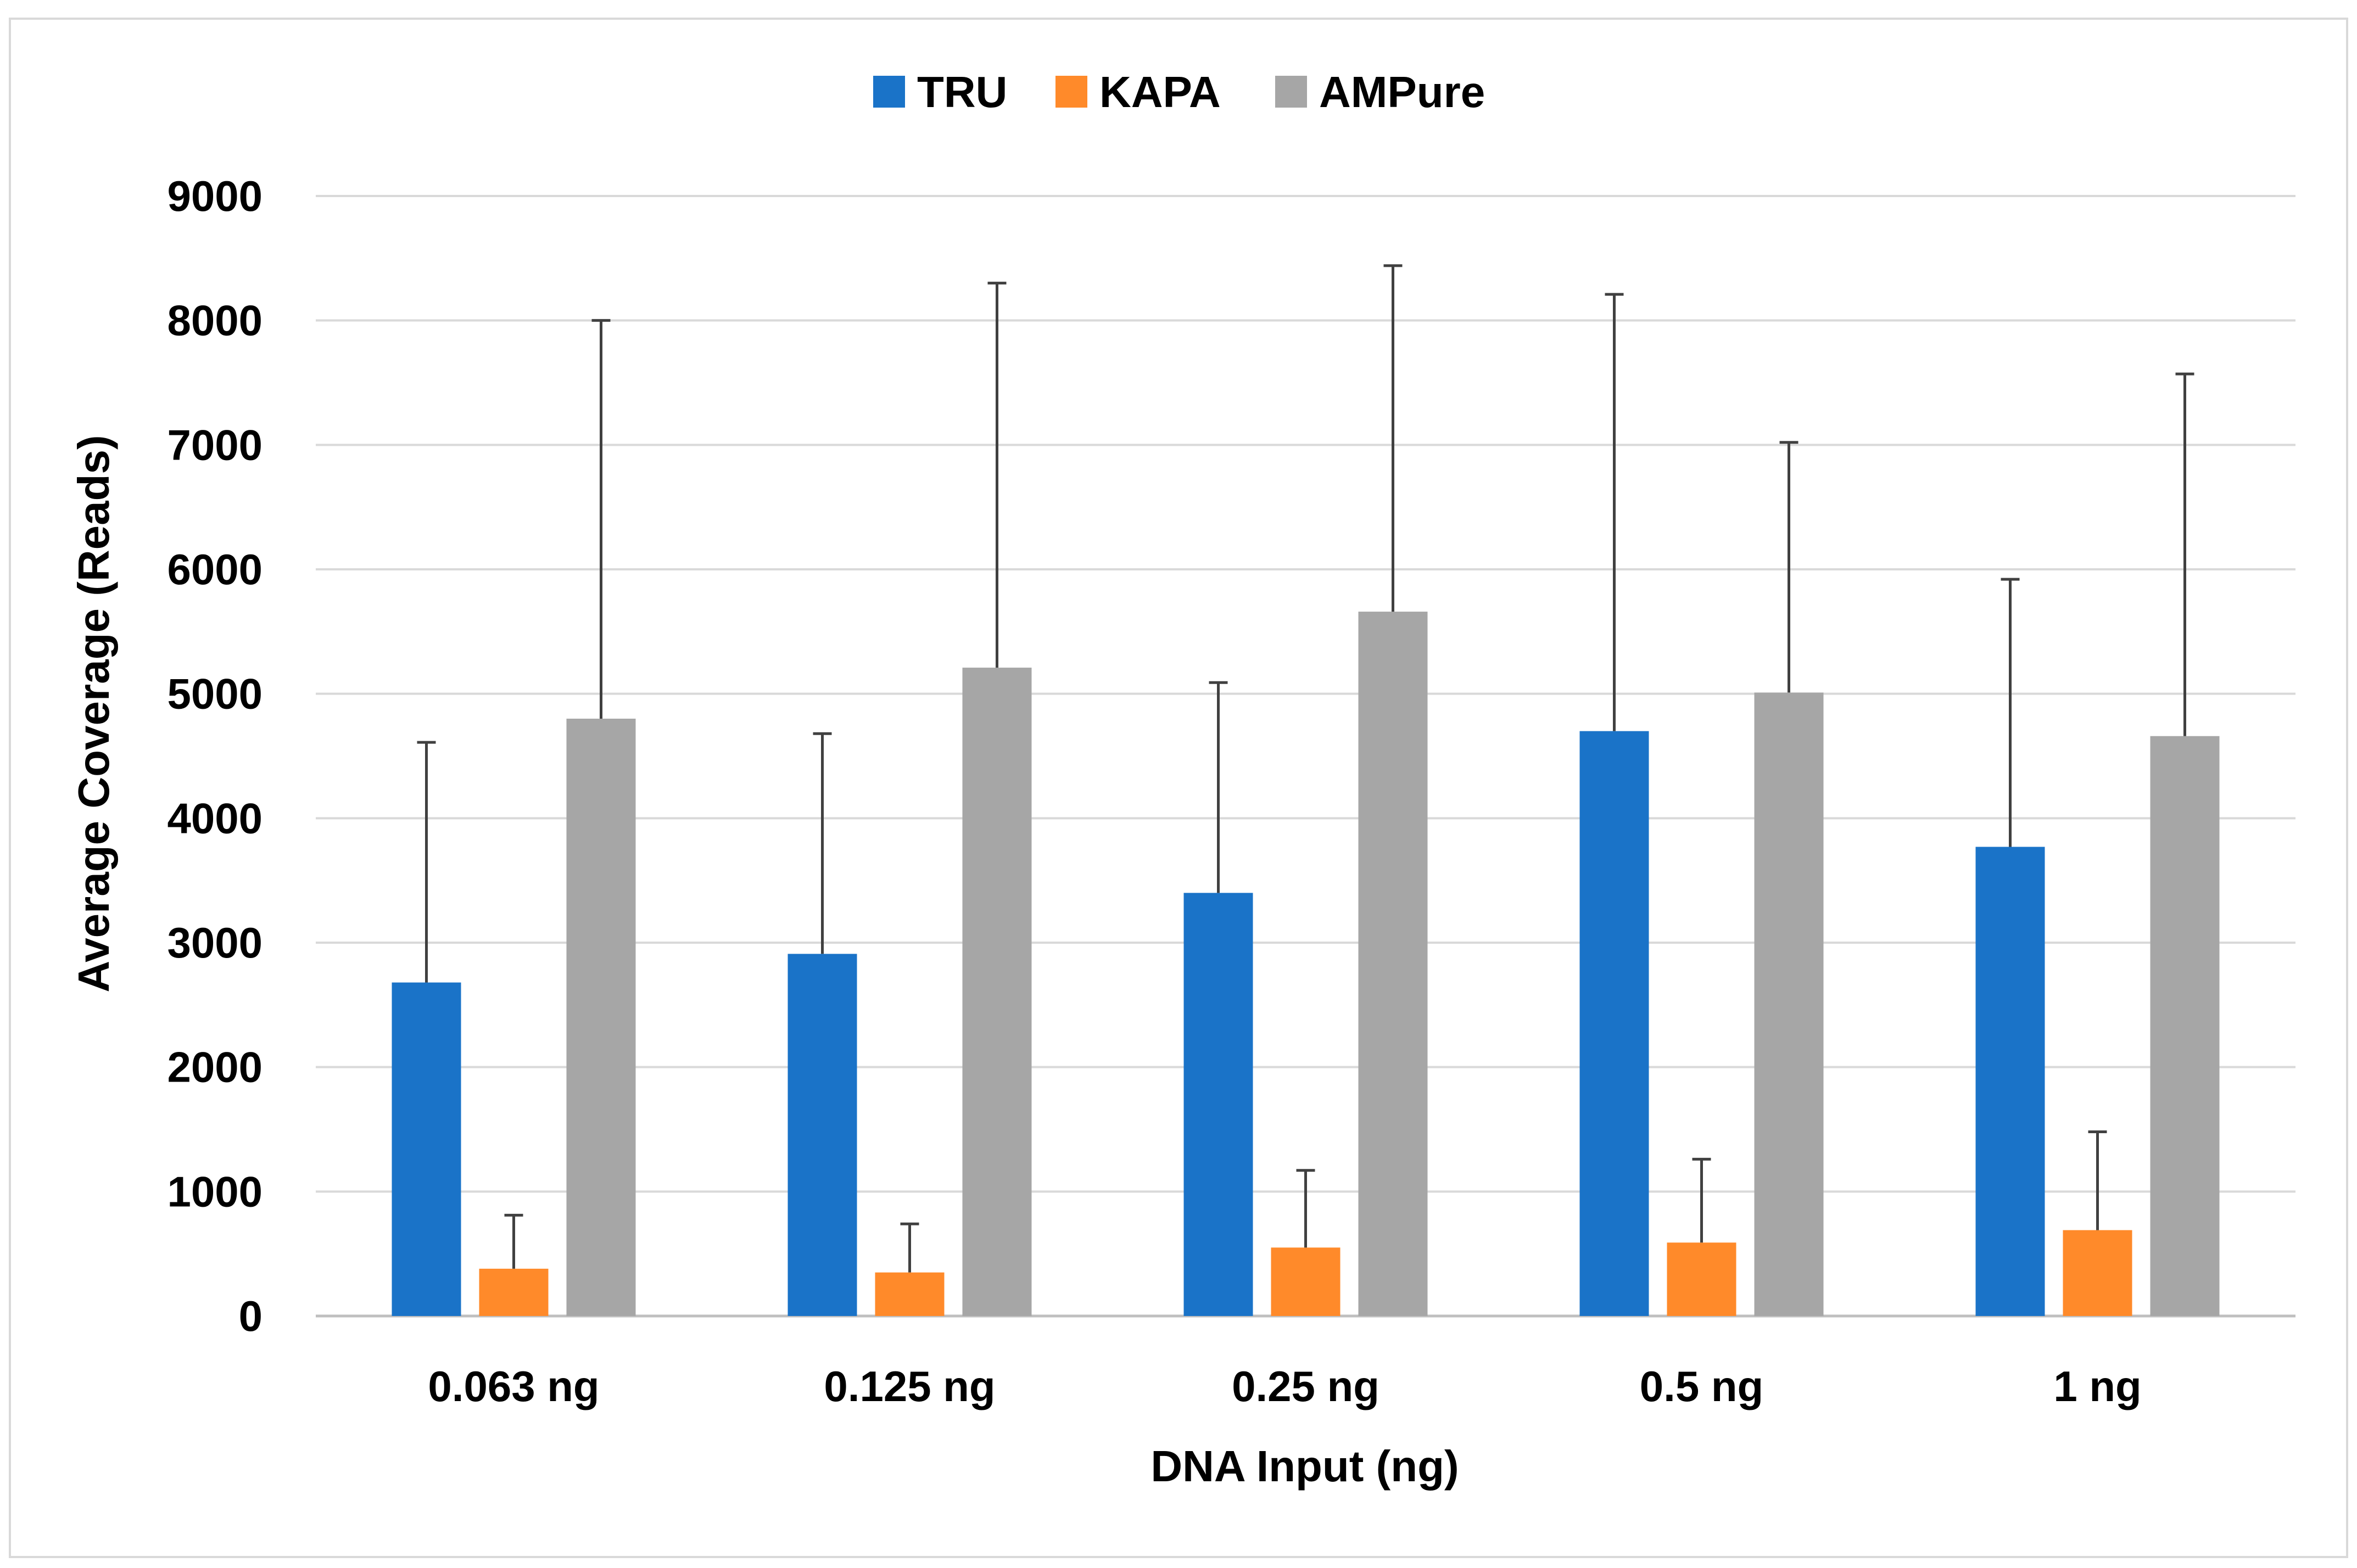 The image size is (2357, 1568). Describe the element at coordinates (214, 818) in the screenshot. I see `y-tick-label: 4000` at that location.